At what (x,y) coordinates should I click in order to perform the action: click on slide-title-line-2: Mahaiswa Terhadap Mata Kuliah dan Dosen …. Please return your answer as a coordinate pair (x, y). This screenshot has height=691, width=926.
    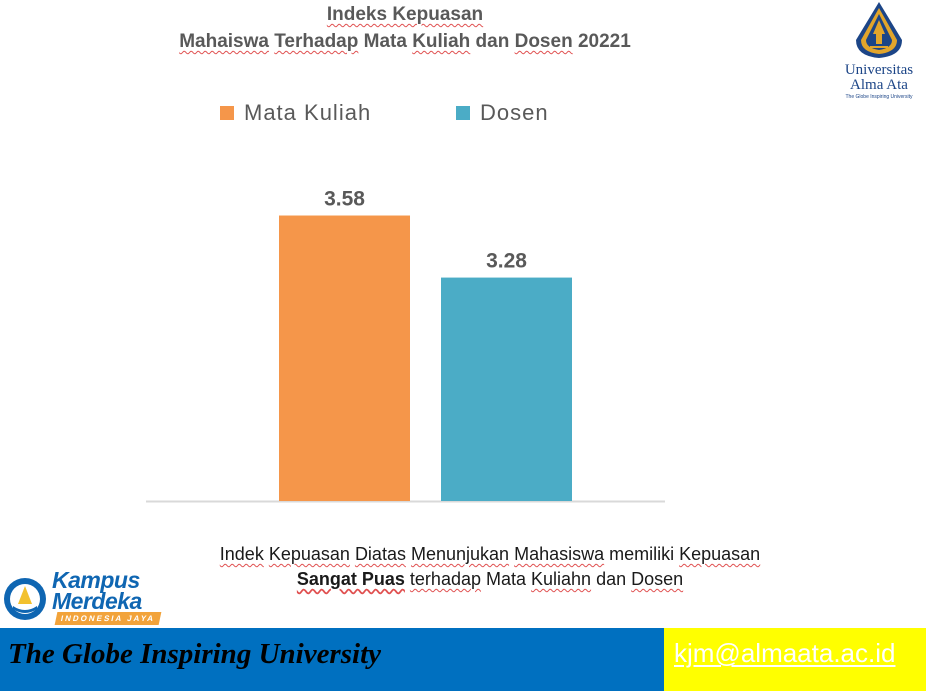
    Looking at the image, I should click on (405, 41).